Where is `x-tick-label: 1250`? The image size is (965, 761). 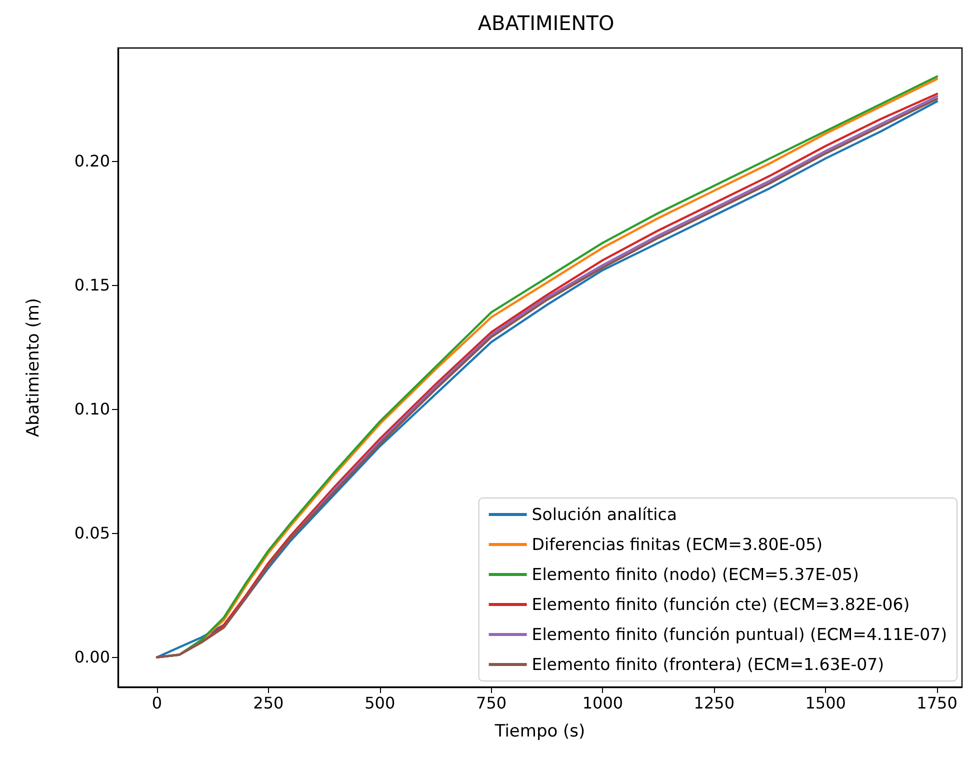 x-tick-label: 1250 is located at coordinates (714, 703).